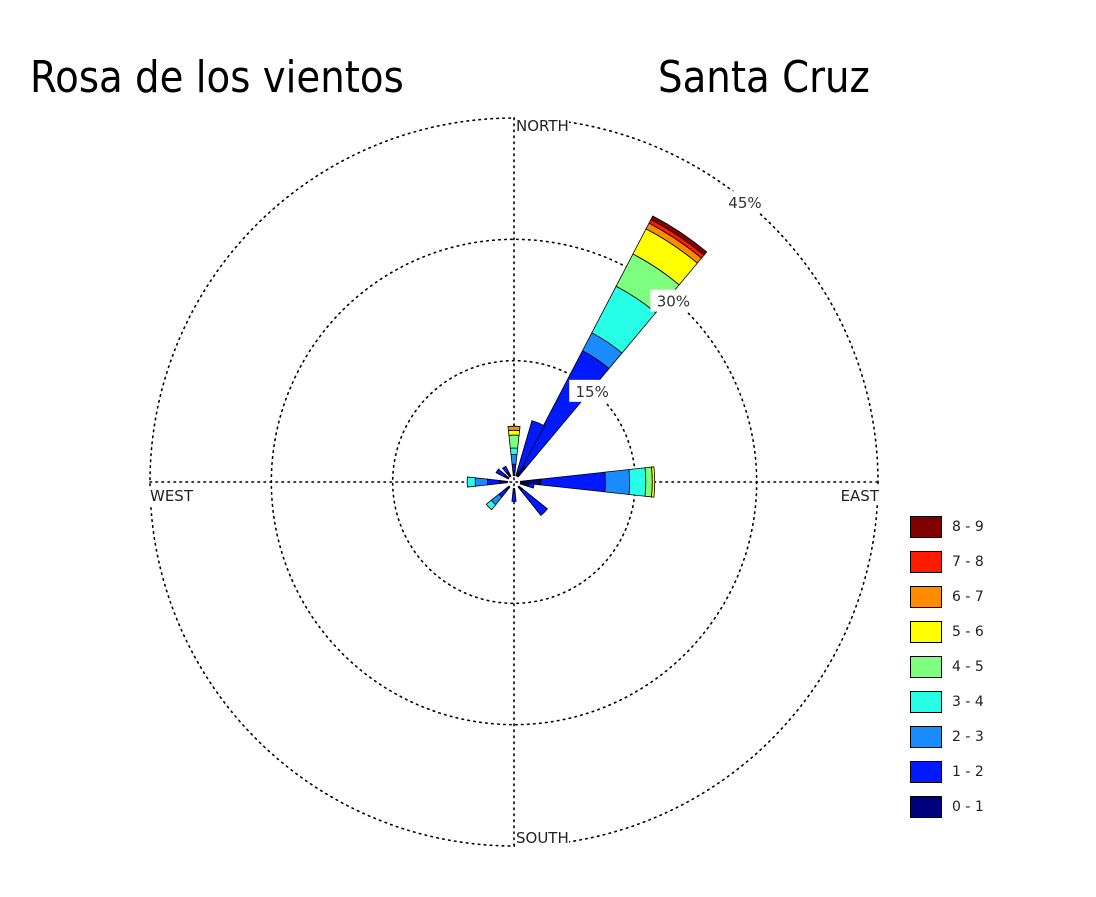 This screenshot has width=1096, height=897. Describe the element at coordinates (531, 485) in the screenshot. I see `petal-101.25-bin-1` at that location.